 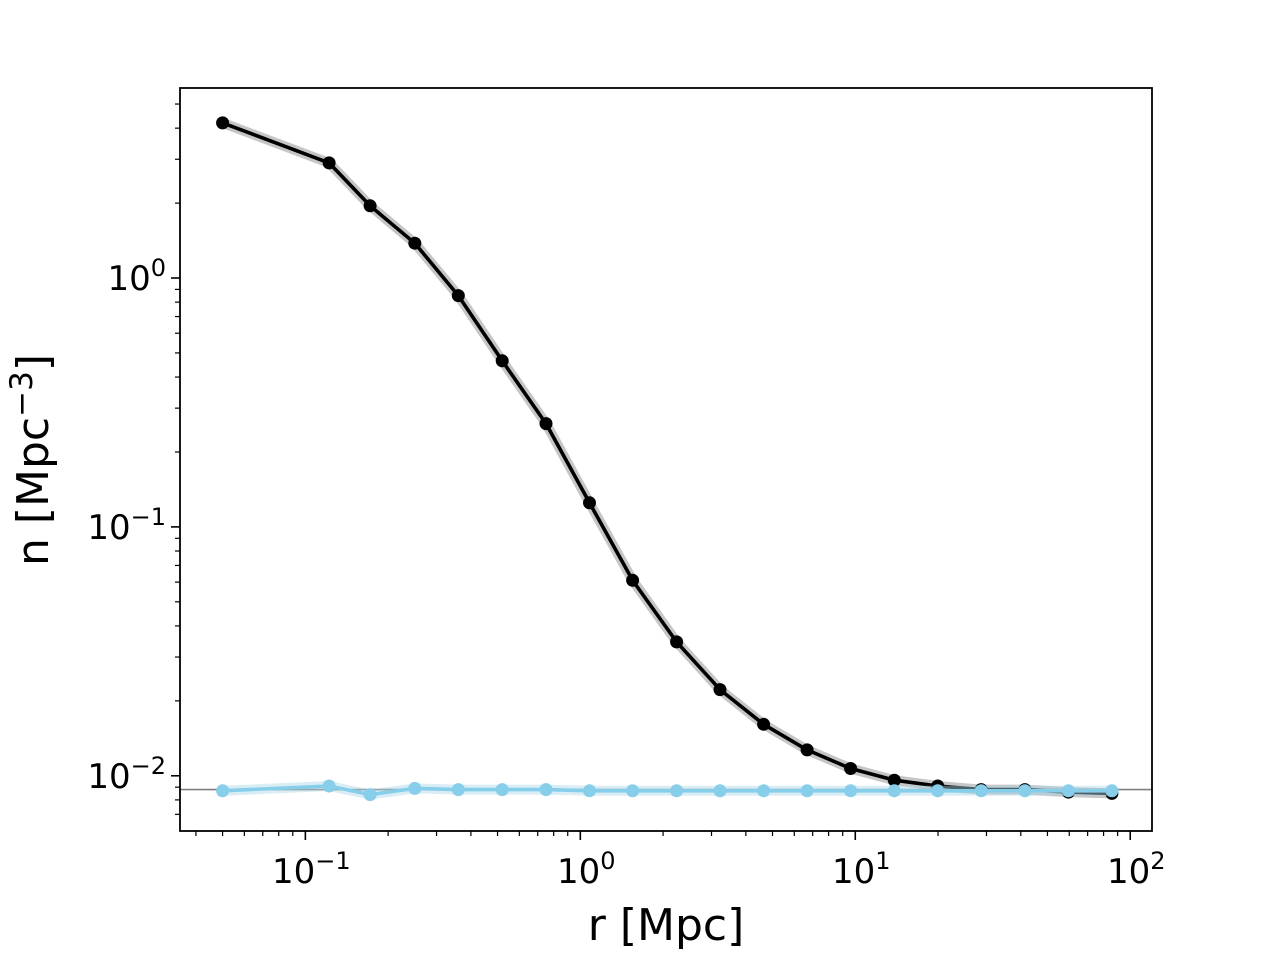 I want to click on series-1-line, so click(x=667, y=790).